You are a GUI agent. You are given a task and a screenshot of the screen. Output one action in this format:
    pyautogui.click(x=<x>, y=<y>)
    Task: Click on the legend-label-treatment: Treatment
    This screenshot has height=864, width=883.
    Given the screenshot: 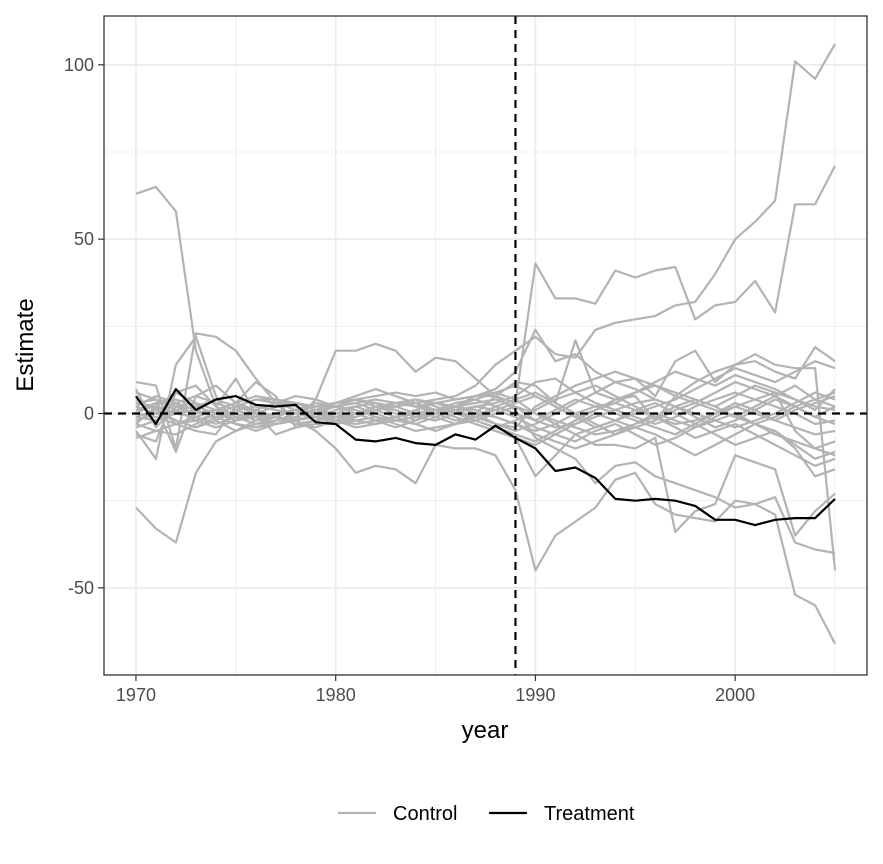 What is the action you would take?
    pyautogui.click(x=589, y=814)
    